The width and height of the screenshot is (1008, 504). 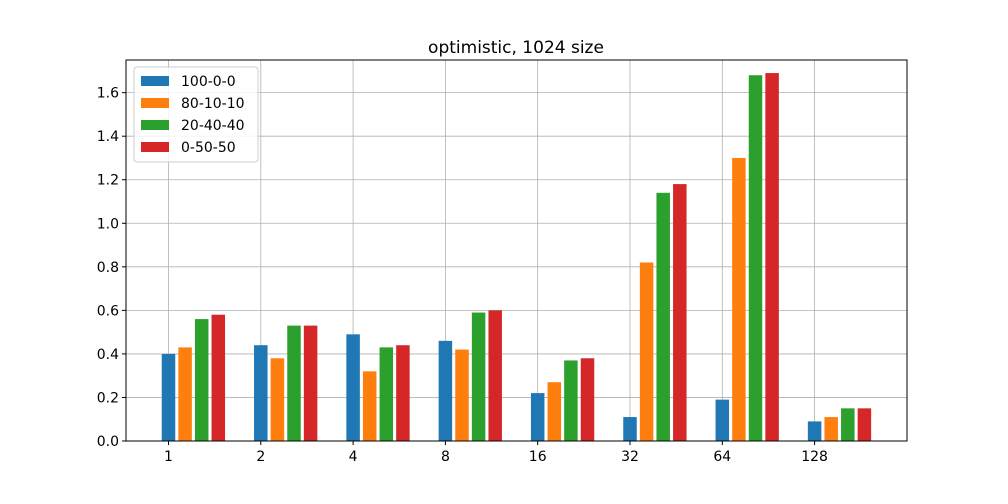 What do you see at coordinates (213, 126) in the screenshot?
I see `legend-label: 20-40-40` at bounding box center [213, 126].